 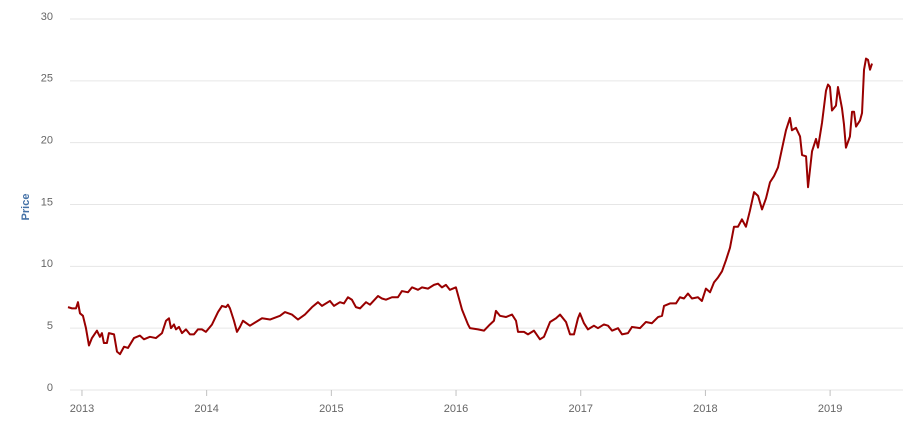 I want to click on x-tick-label: 2017, so click(x=580, y=409).